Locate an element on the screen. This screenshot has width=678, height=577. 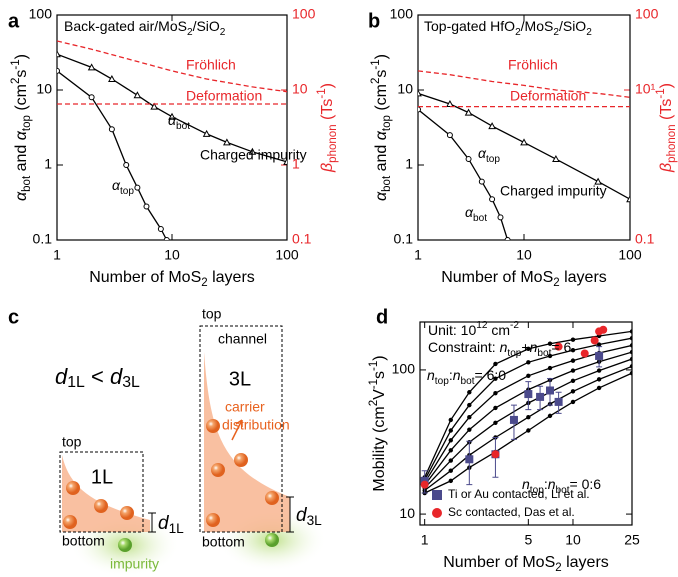
chart-title: Top-gated HfO2/MoS2/SiO2 is located at coordinates (508, 28).